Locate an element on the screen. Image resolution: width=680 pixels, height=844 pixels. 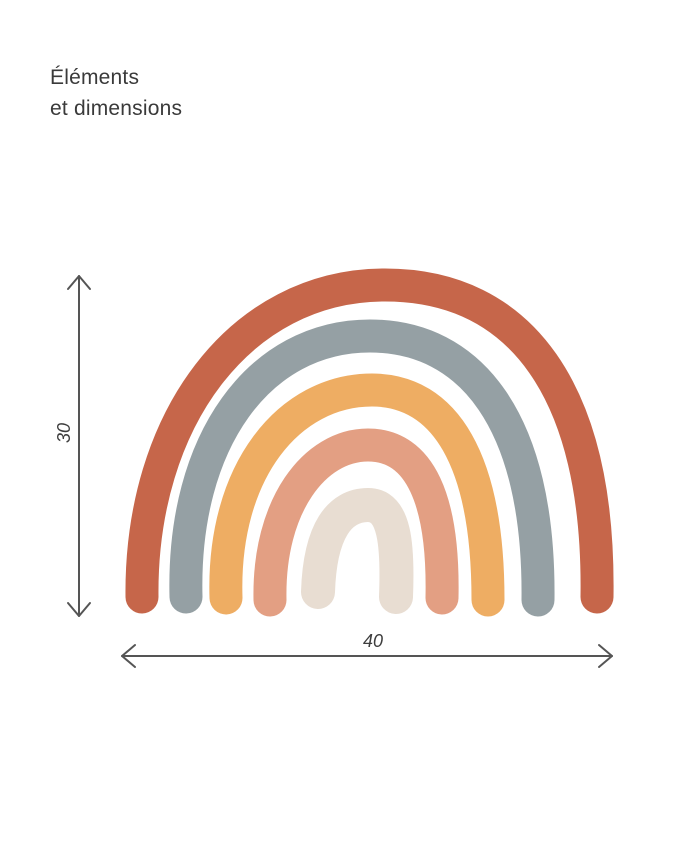
rainbow-band-third is located at coordinates (357, 495).